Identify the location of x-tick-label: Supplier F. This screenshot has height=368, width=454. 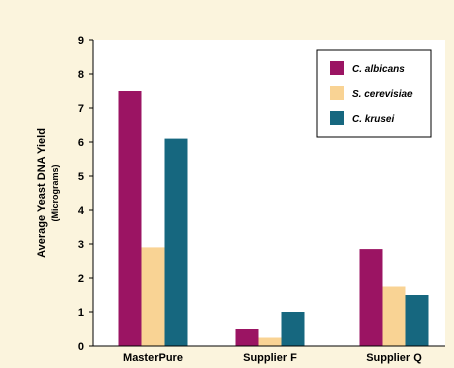
(270, 358).